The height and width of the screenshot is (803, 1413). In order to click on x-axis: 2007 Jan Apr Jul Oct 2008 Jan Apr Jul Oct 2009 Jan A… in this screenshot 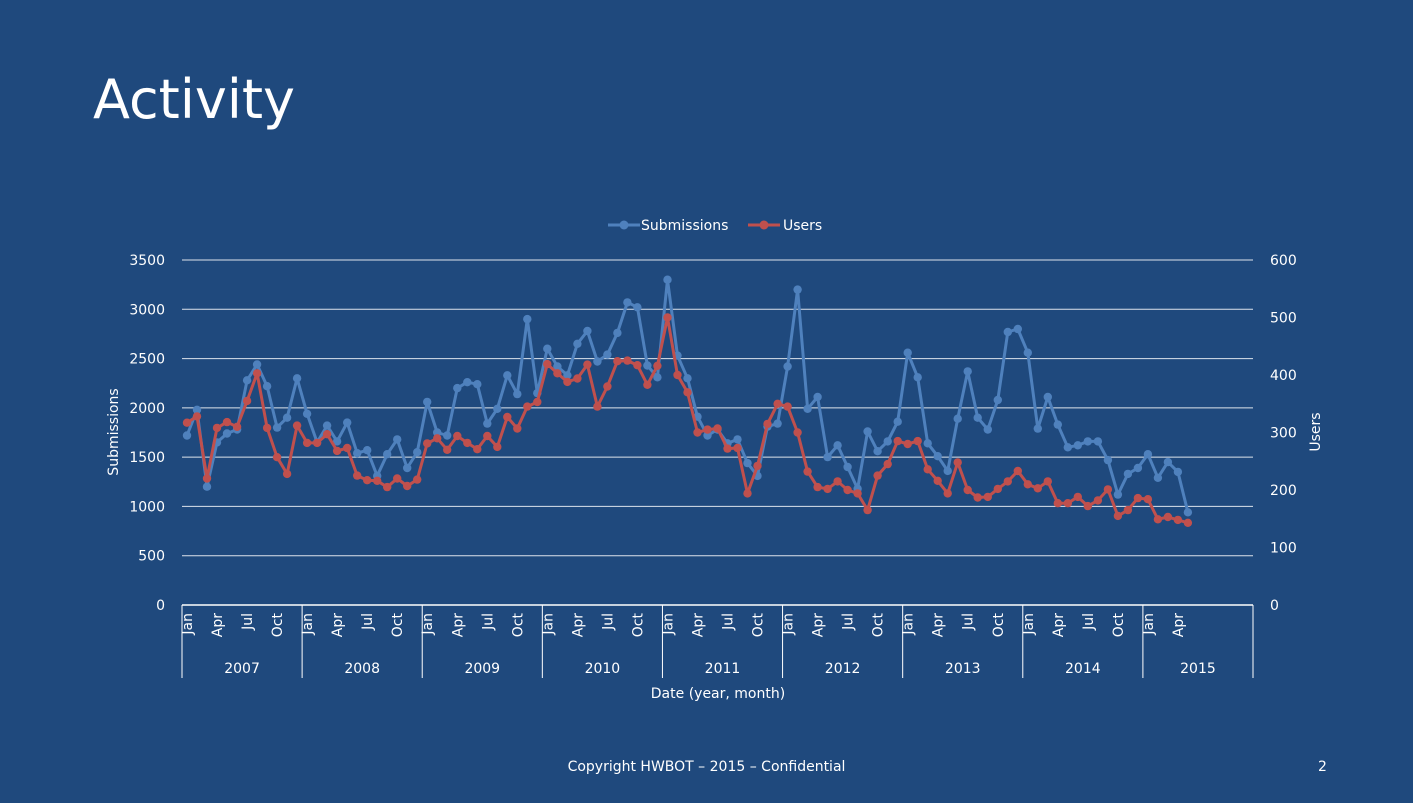, I will do `click(717, 641)`.